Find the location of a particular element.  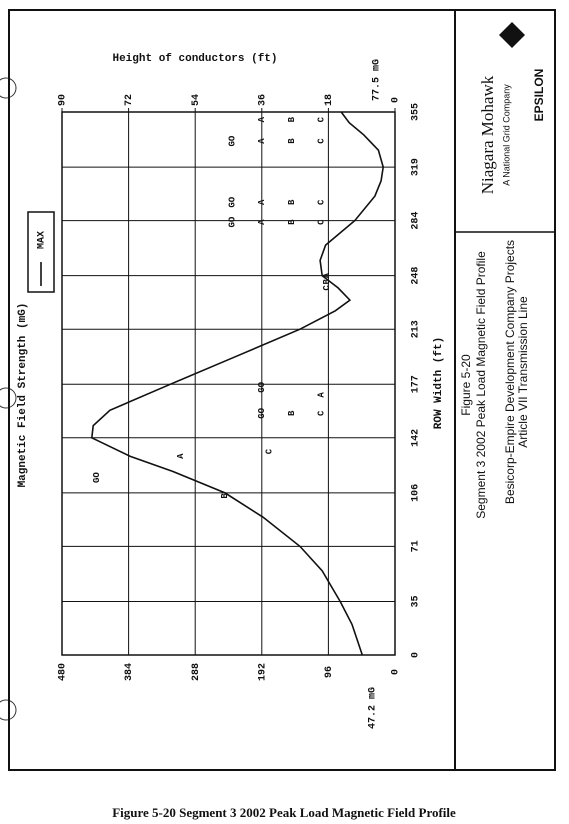

y2-axis-title: Height of conductors (ft) is located at coordinates (194, 59).